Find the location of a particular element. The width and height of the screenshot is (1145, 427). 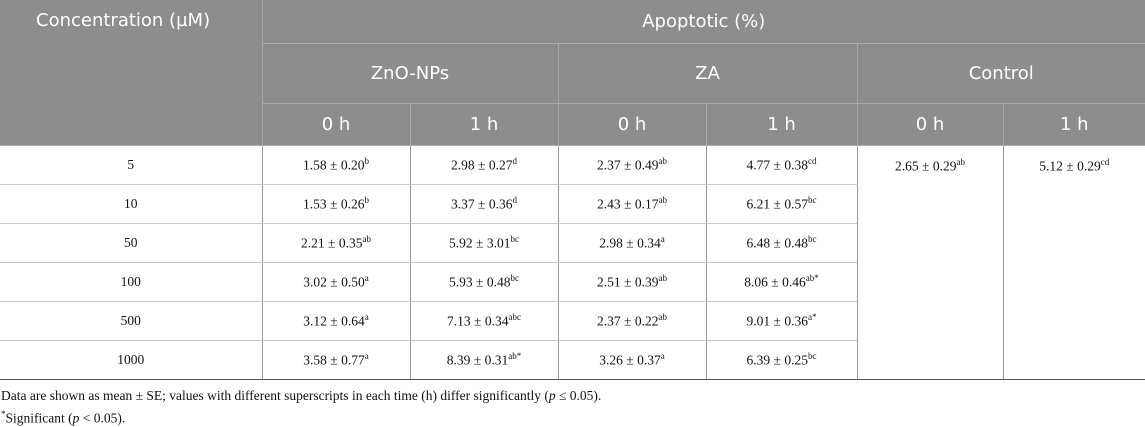

cell-value: 2.65 ± 0.29 is located at coordinates (925, 165).